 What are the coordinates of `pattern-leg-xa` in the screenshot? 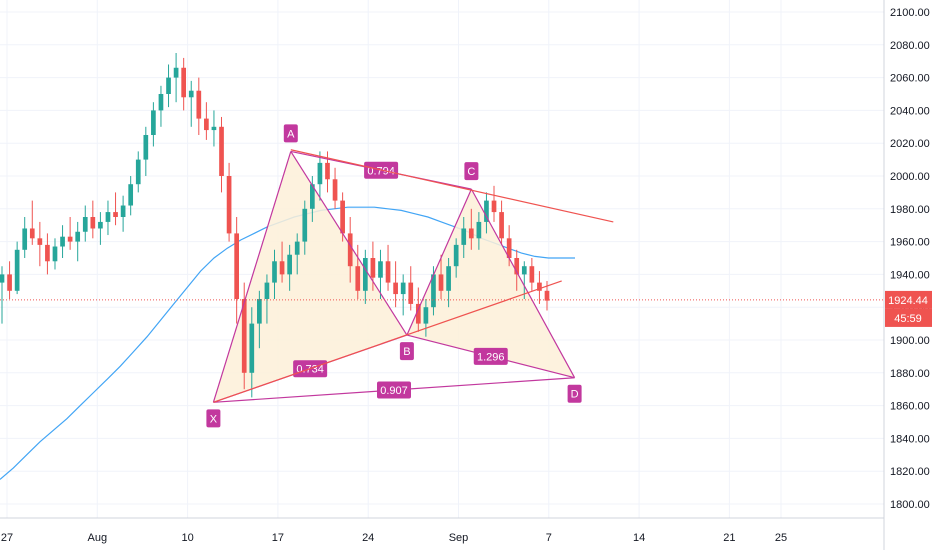 It's located at (252, 277).